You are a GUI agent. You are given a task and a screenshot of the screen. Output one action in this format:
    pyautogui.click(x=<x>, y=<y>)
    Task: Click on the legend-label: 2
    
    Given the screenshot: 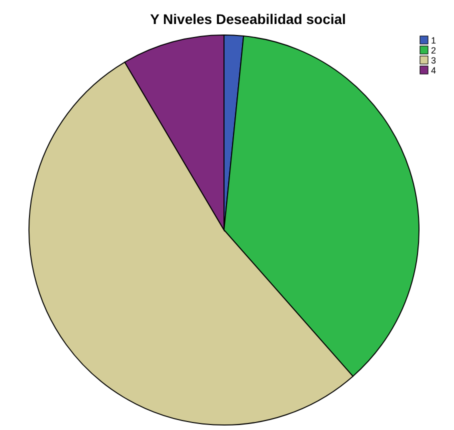 What is the action you would take?
    pyautogui.click(x=433, y=51)
    